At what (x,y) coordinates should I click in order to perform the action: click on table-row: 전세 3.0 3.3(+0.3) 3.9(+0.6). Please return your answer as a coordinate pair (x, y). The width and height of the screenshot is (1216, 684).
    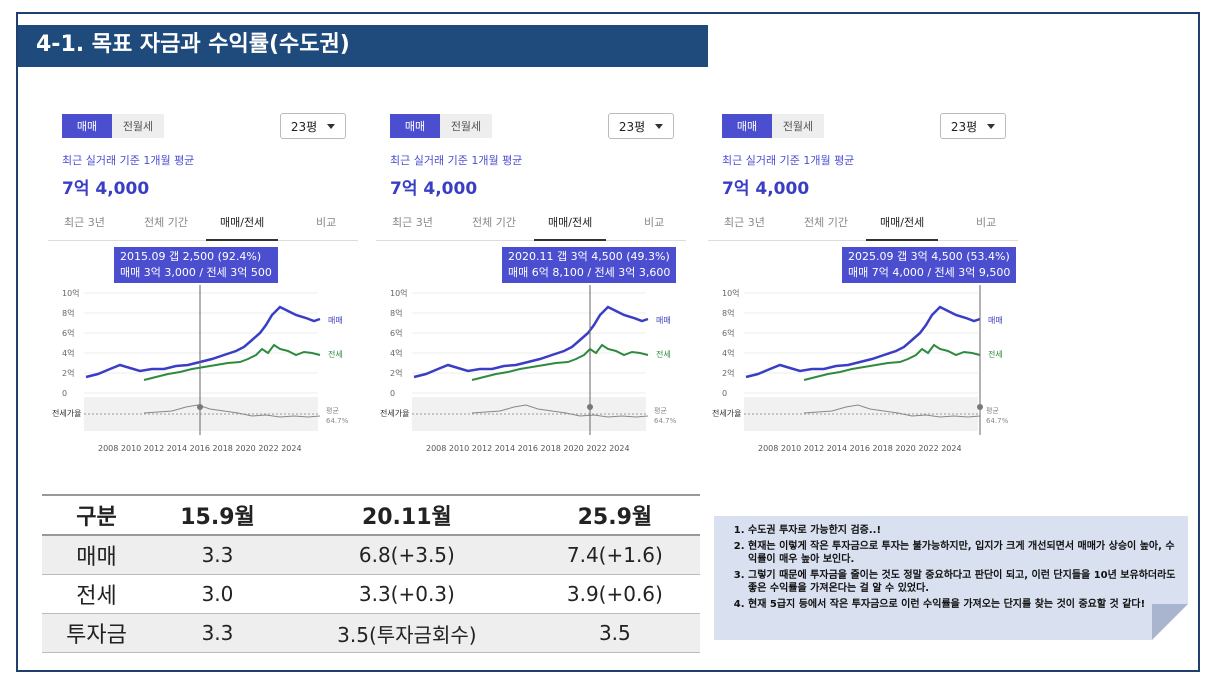
    Looking at the image, I should click on (371, 594).